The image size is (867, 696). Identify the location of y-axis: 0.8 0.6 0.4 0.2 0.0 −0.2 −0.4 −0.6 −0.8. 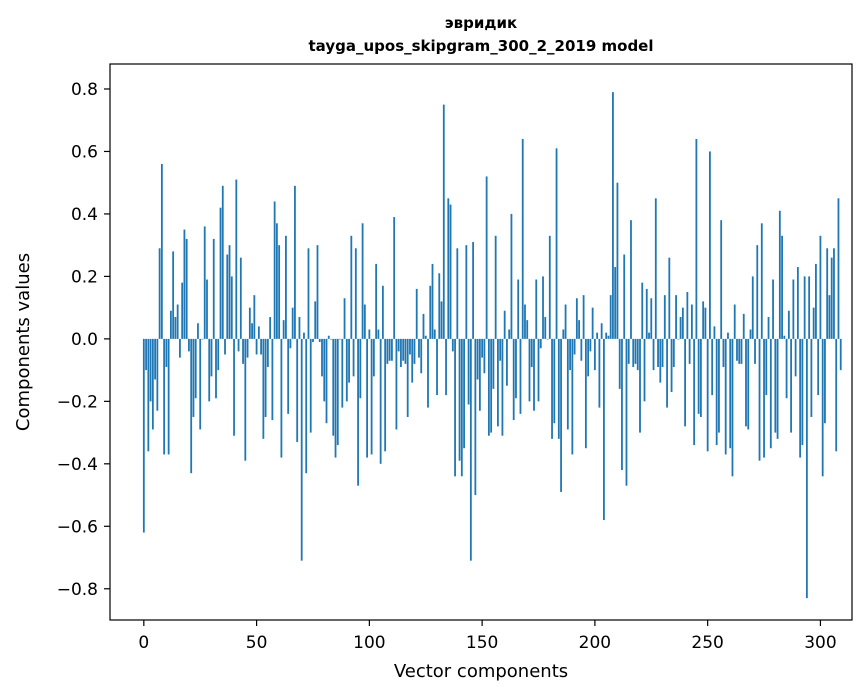
(83, 340).